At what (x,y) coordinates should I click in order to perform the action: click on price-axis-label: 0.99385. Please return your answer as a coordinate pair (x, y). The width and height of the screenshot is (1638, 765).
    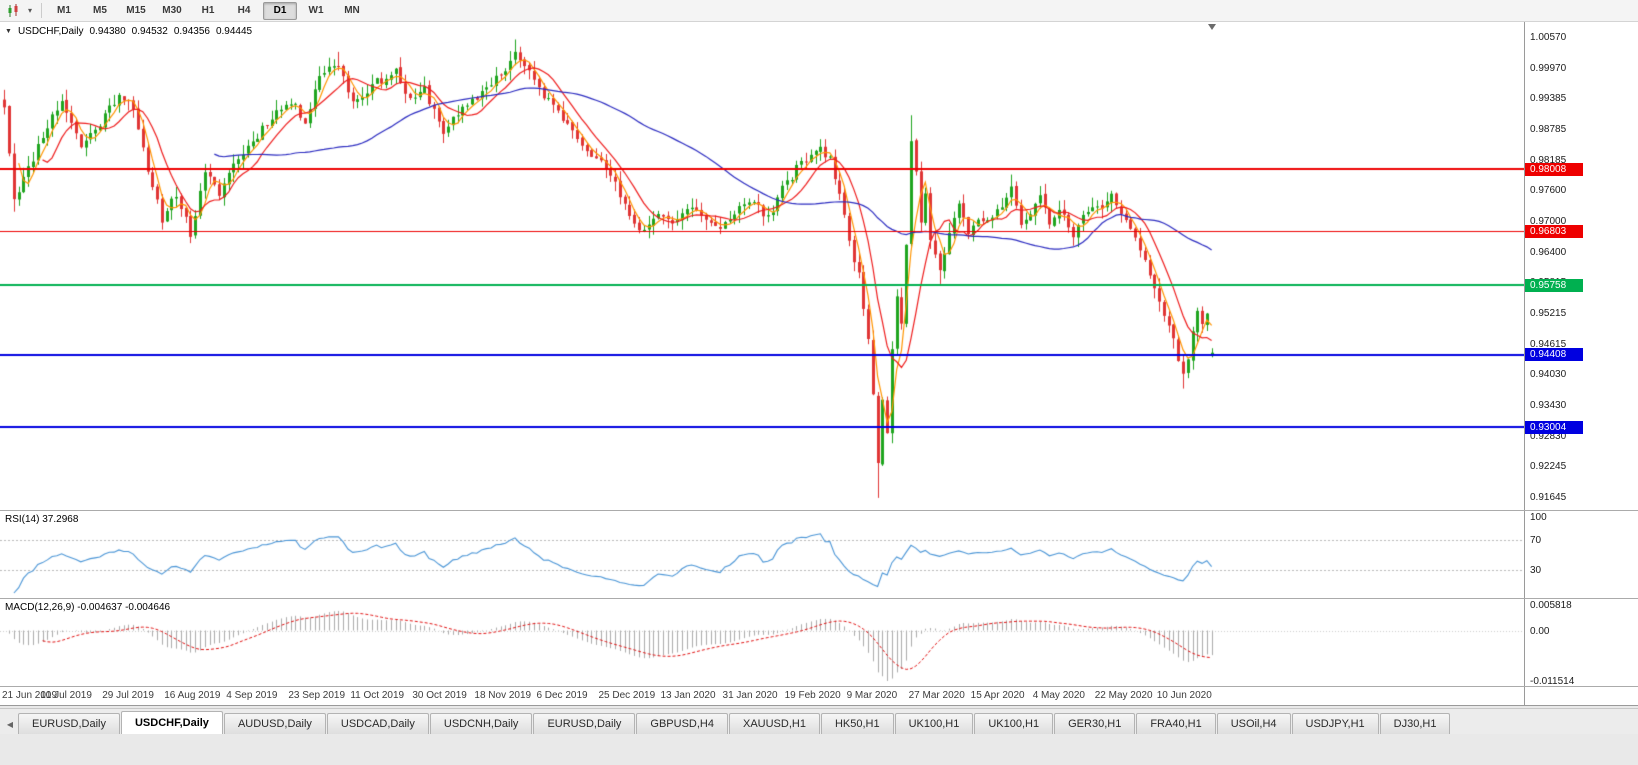
    Looking at the image, I should click on (1548, 98).